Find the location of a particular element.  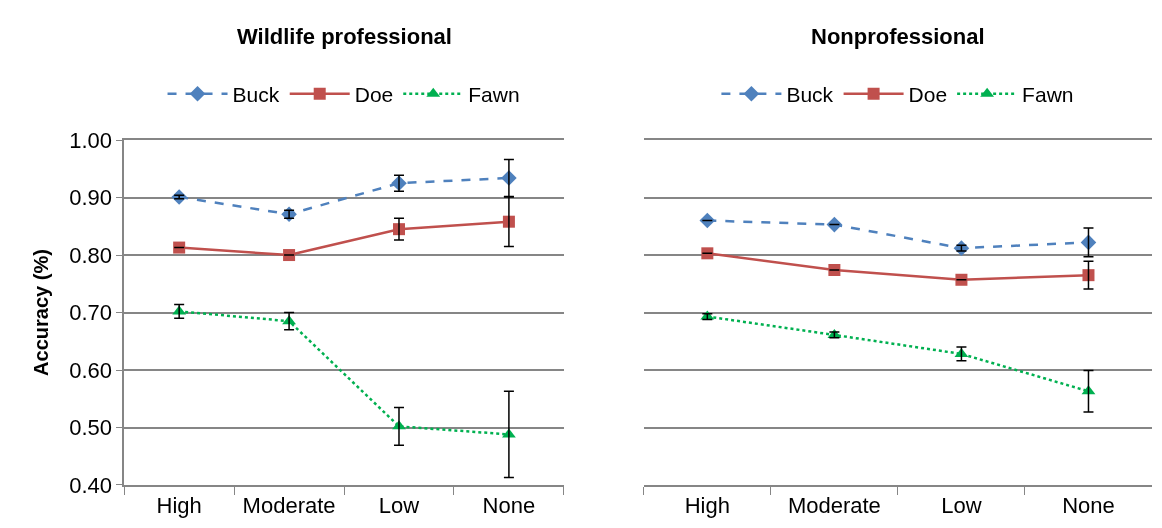

y-tick-label: 1.00 is located at coordinates (91, 140).